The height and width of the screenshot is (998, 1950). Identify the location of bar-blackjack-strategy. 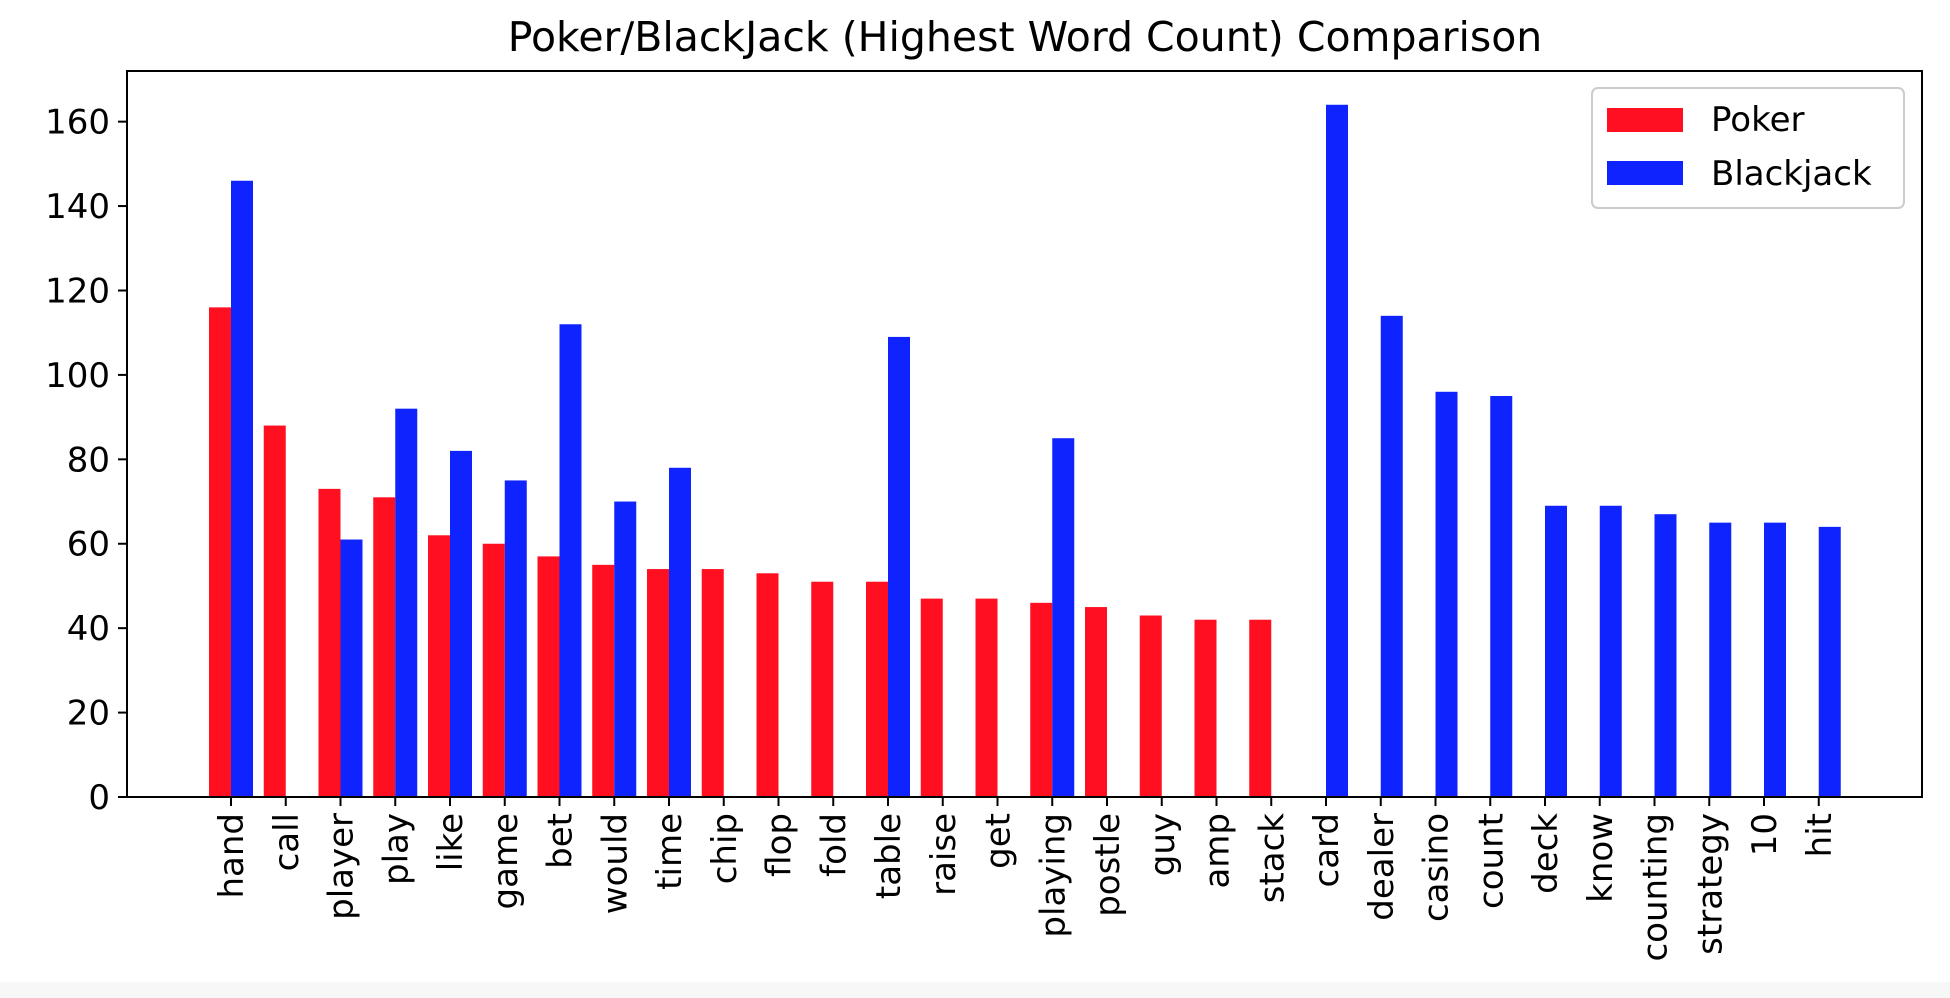
(1720, 659).